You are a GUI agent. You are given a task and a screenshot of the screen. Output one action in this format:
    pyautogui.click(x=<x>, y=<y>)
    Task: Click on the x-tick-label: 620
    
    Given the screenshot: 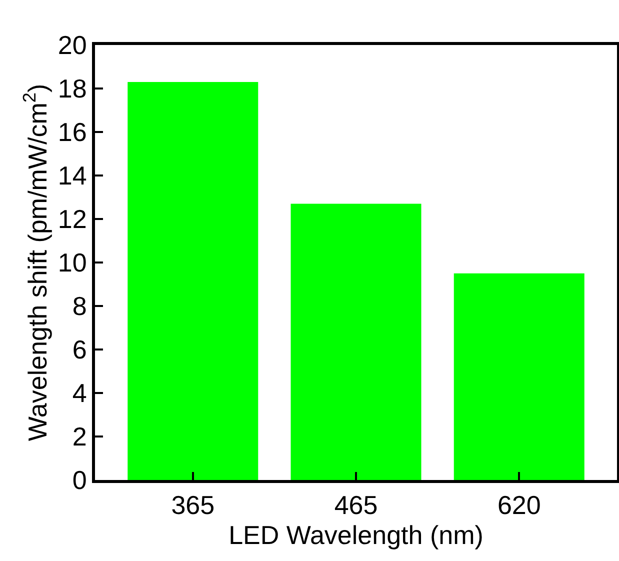 What is the action you would take?
    pyautogui.click(x=519, y=505)
    